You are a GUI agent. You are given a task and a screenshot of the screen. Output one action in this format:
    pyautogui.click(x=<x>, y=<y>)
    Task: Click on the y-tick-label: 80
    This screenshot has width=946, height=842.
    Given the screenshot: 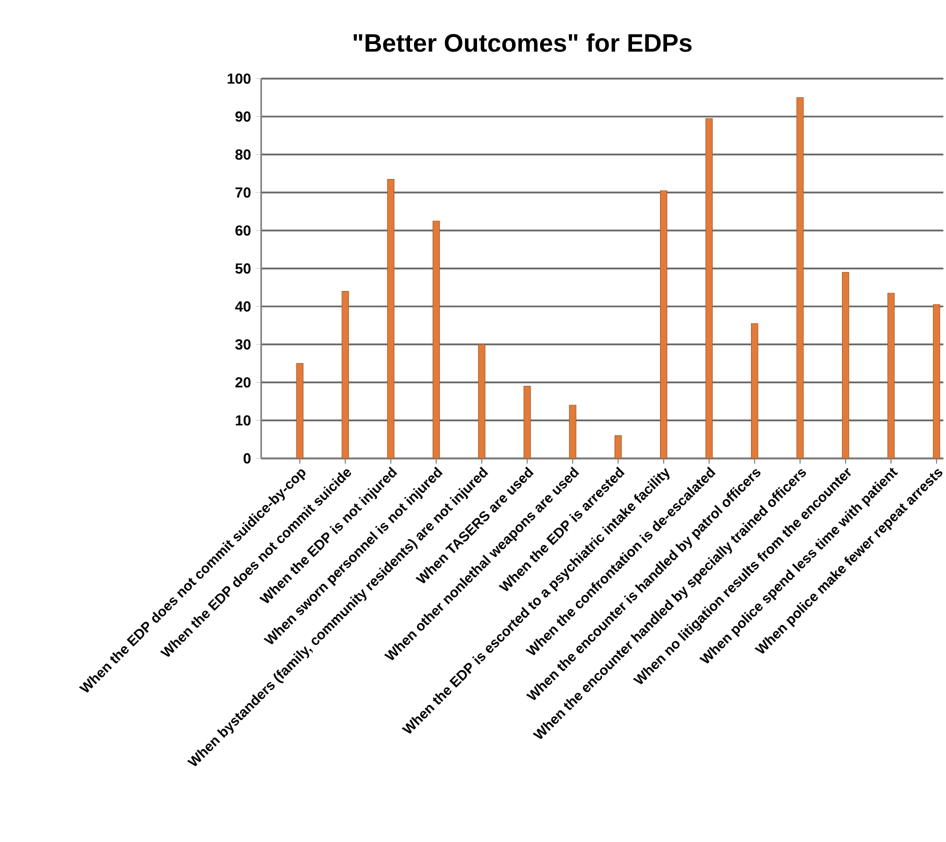 What is the action you would take?
    pyautogui.click(x=243, y=154)
    